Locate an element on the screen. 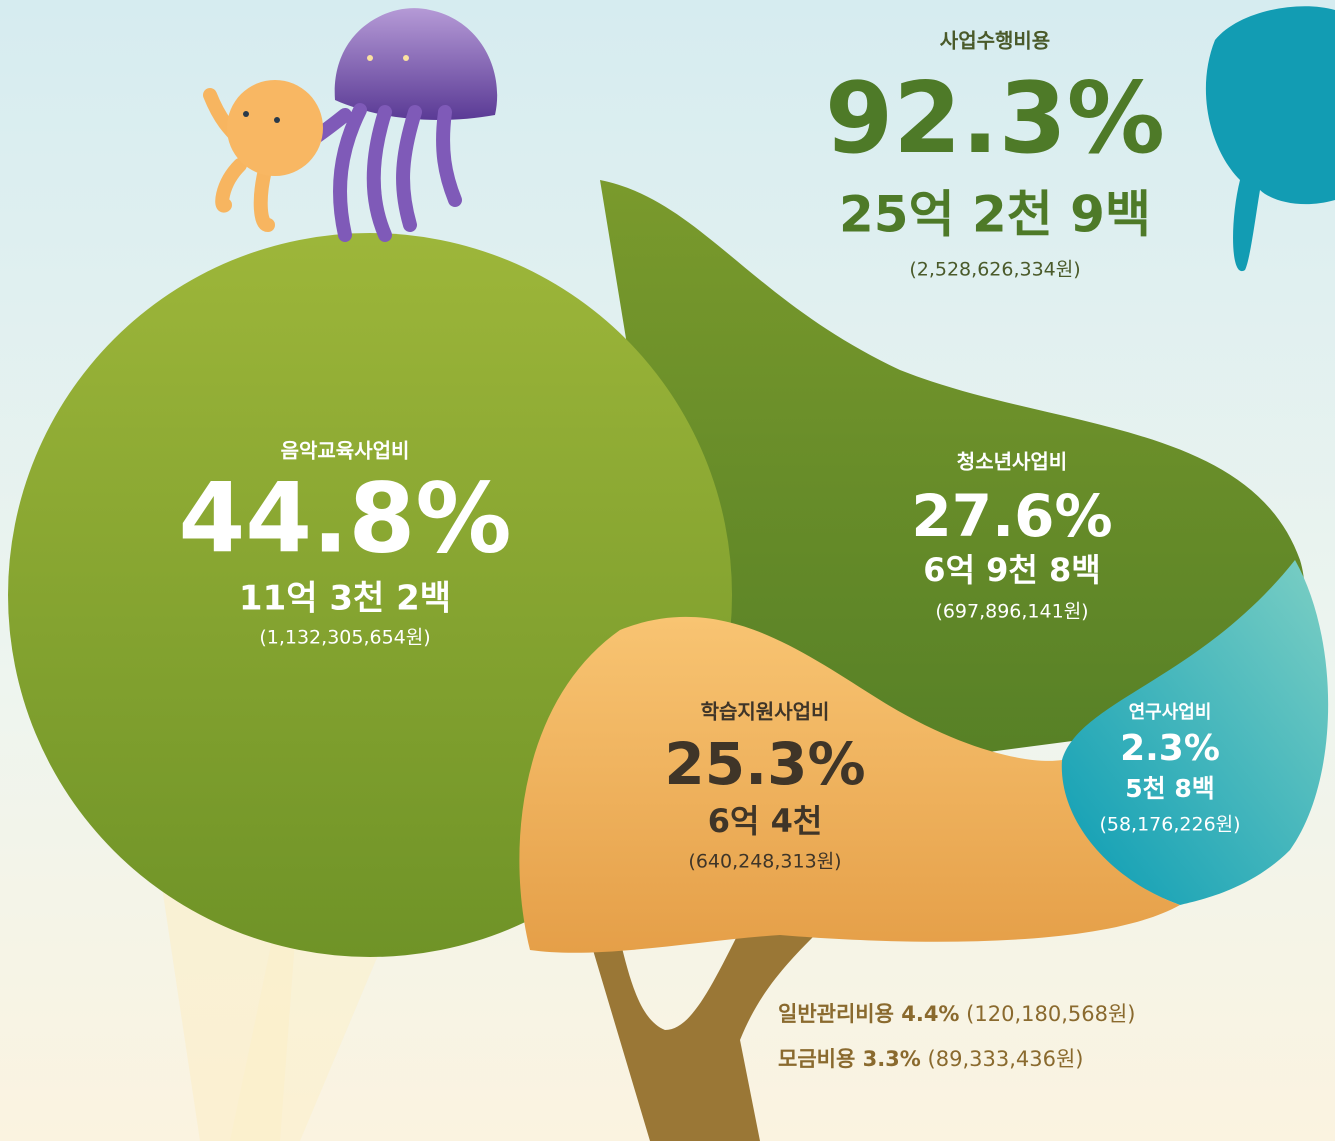 This screenshot has height=1141, width=1335. segment-percent: 27.6% is located at coordinates (1011, 516).